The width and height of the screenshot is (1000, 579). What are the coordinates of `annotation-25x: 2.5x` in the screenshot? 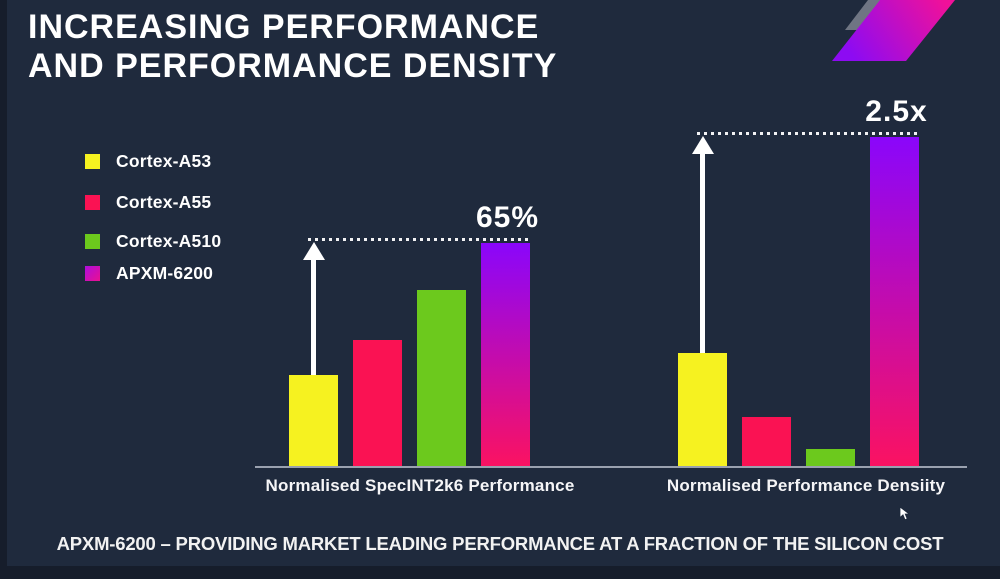 It's located at (896, 111).